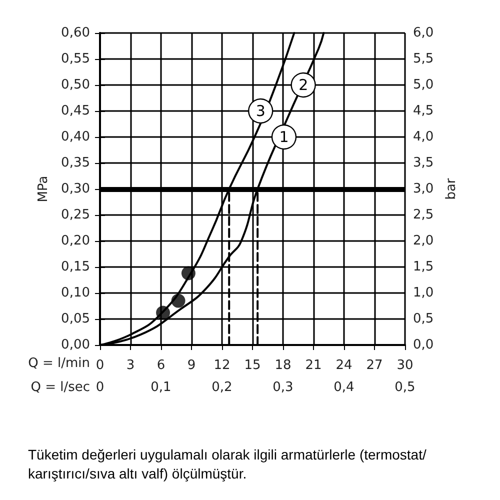  I want to click on text: Tüketim değerleri uygulamalı olarak ilgili armatürlerle (termostat/karıştırıcı/sıva altı valf) ölçülmüştür., so click(227, 464).